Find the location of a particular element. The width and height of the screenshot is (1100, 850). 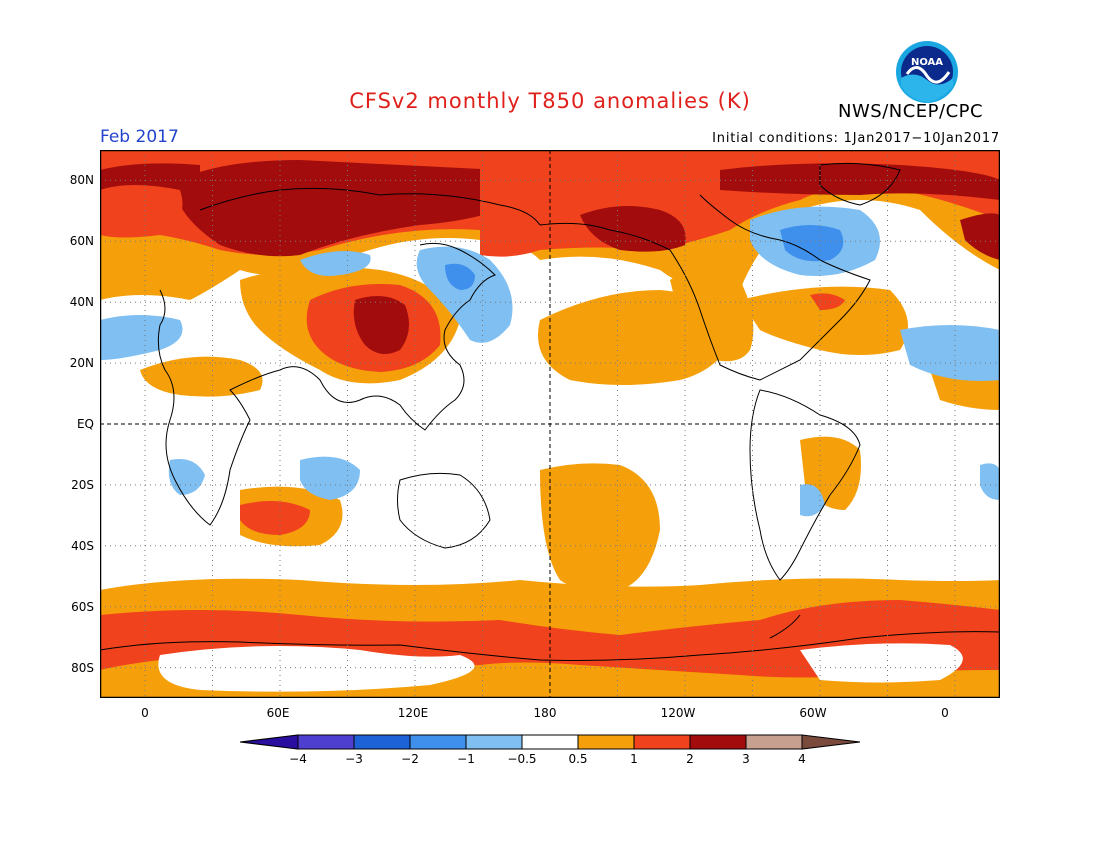

coastline-australia is located at coordinates (444, 510).